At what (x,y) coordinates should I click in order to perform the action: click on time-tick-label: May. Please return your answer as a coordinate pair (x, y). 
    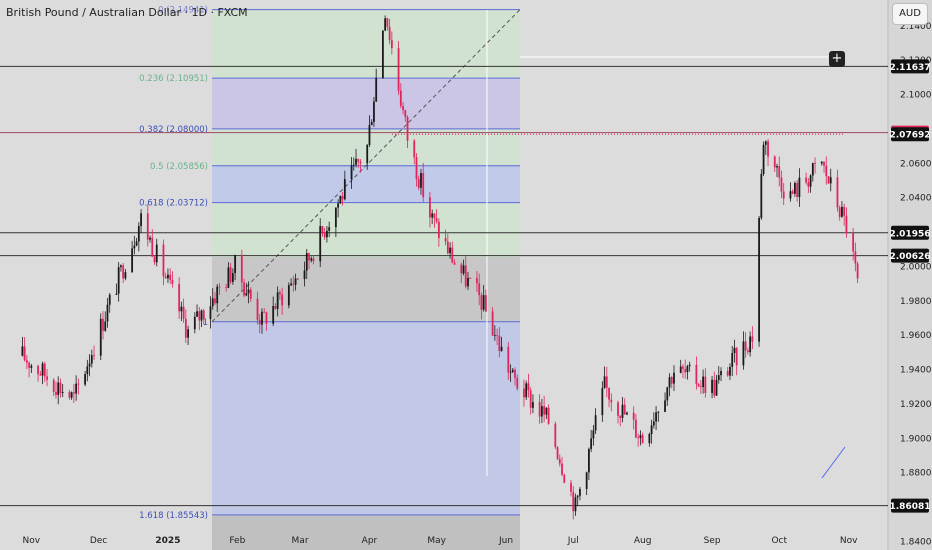
    Looking at the image, I should click on (436, 541).